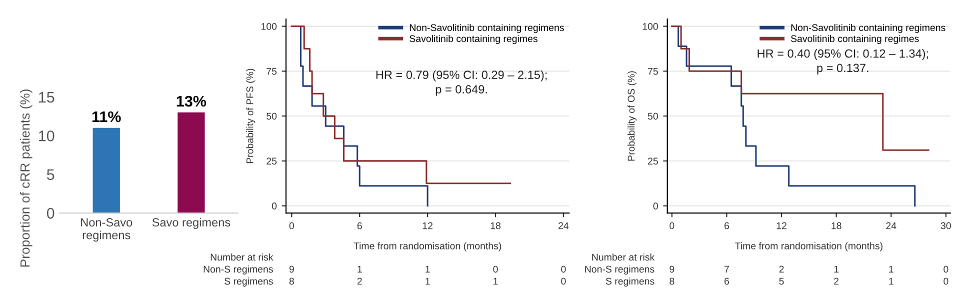 This screenshot has width=963, height=303. I want to click on y-tick-label: 10, so click(46, 136).